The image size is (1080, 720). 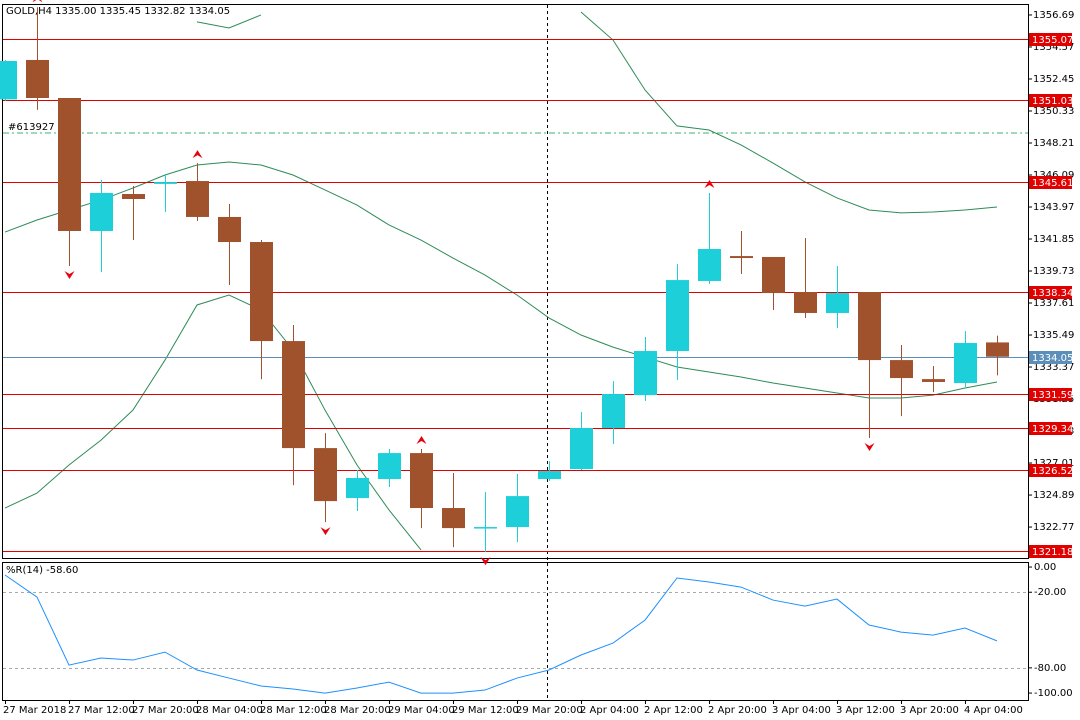 I want to click on y-tick-label: -80.00, so click(x=1050, y=668).